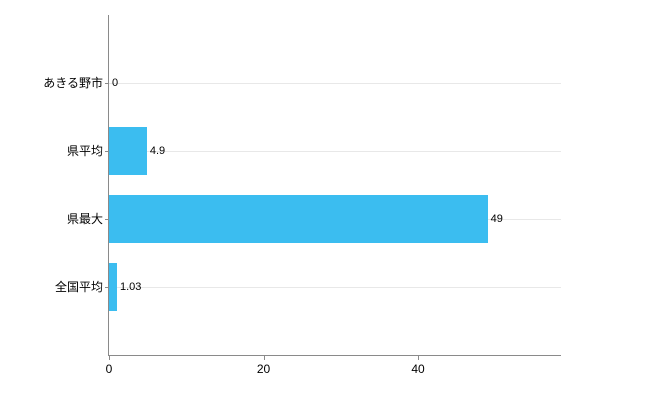 The image size is (650, 400). Describe the element at coordinates (418, 369) in the screenshot. I see `x-tick-label-2: 40` at that location.